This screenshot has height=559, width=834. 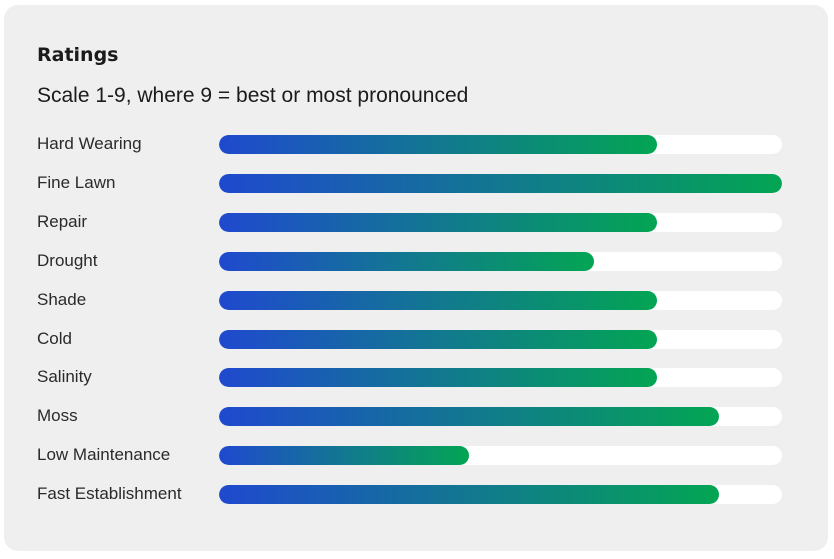 What do you see at coordinates (78, 55) in the screenshot?
I see `ratings-title: Ratings` at bounding box center [78, 55].